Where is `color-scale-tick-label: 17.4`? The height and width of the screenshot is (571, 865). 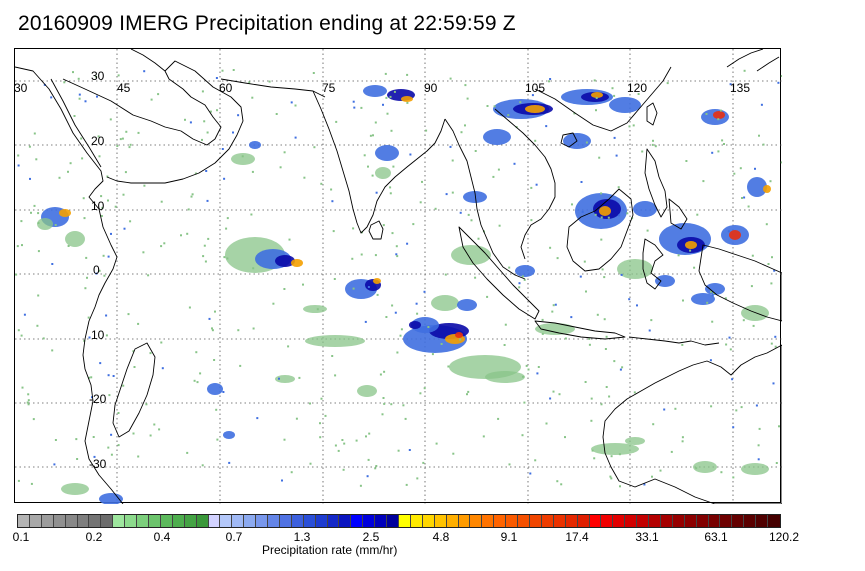
color-scale-tick-label: 17.4 is located at coordinates (577, 537).